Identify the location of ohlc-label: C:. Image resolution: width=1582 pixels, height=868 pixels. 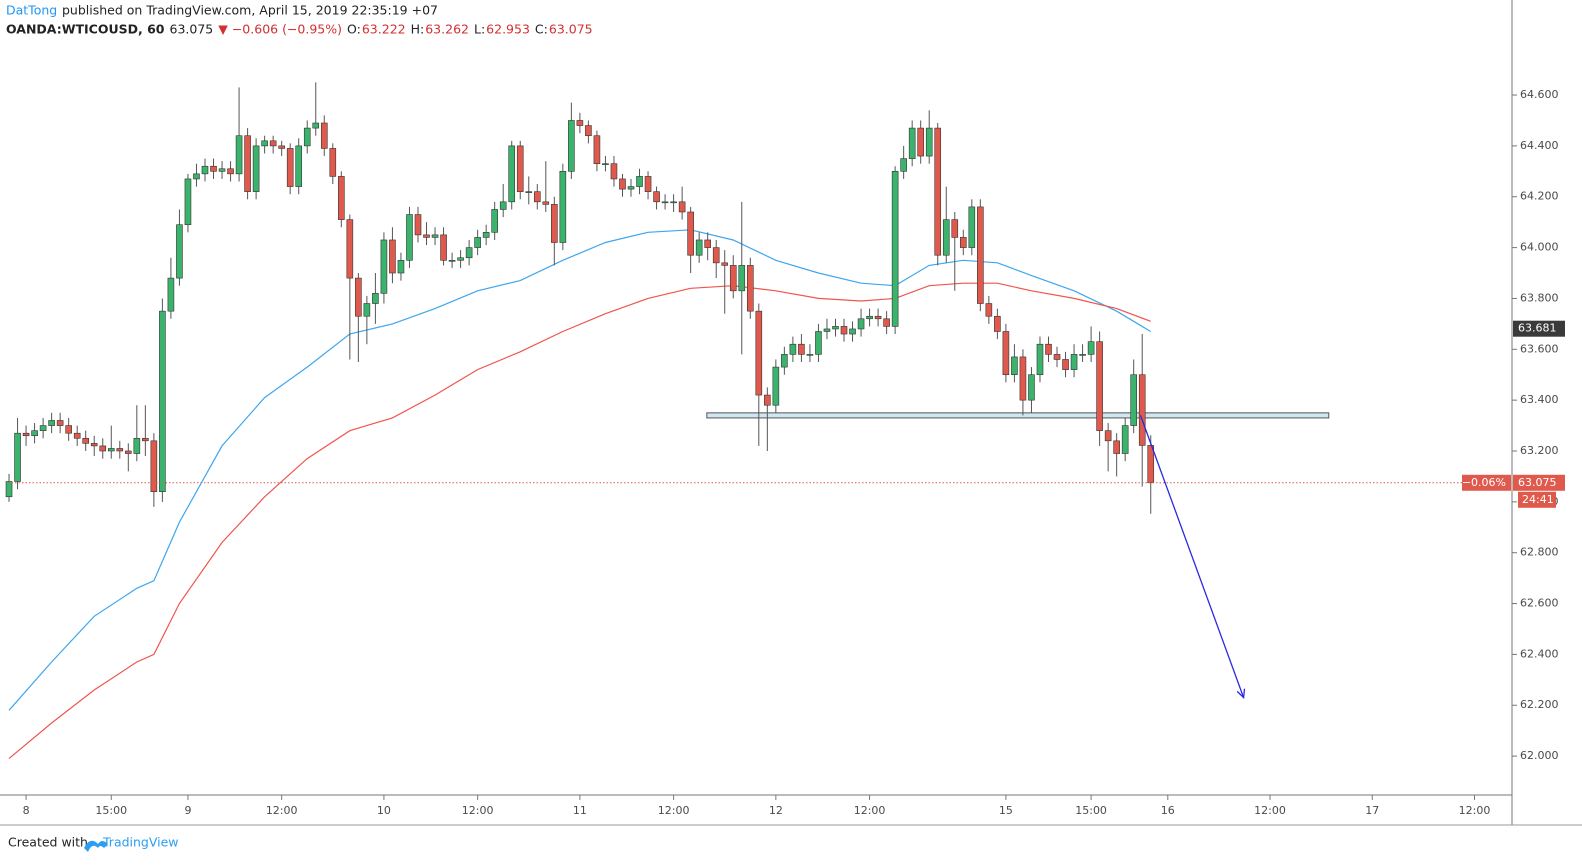
(541, 29).